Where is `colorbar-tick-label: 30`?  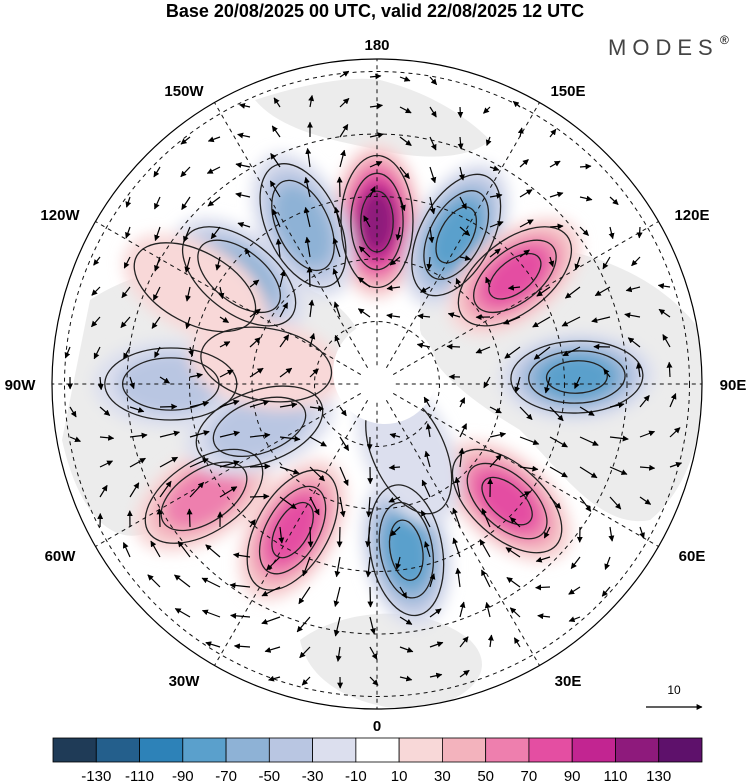 colorbar-tick-label: 30 is located at coordinates (442, 775).